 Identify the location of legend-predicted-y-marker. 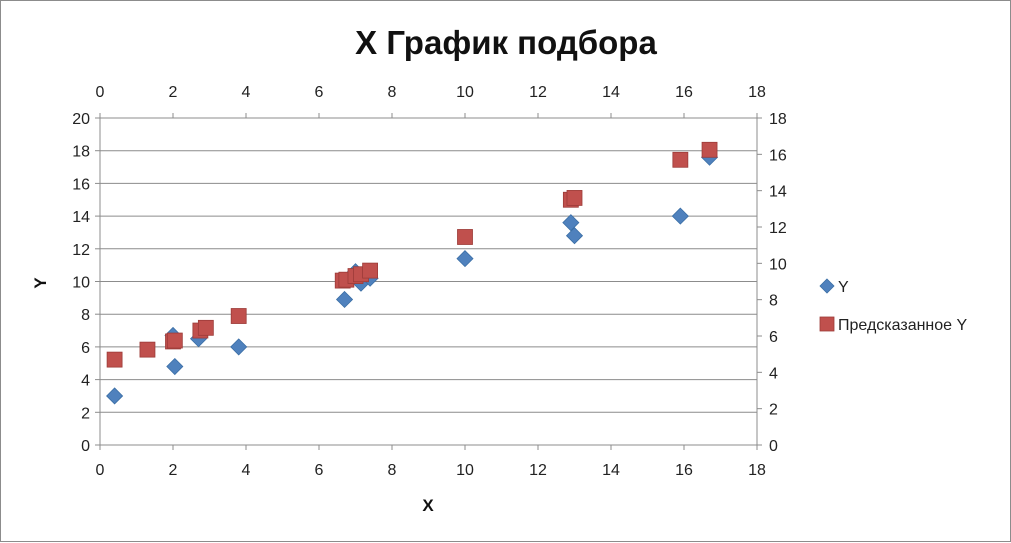
(827, 324).